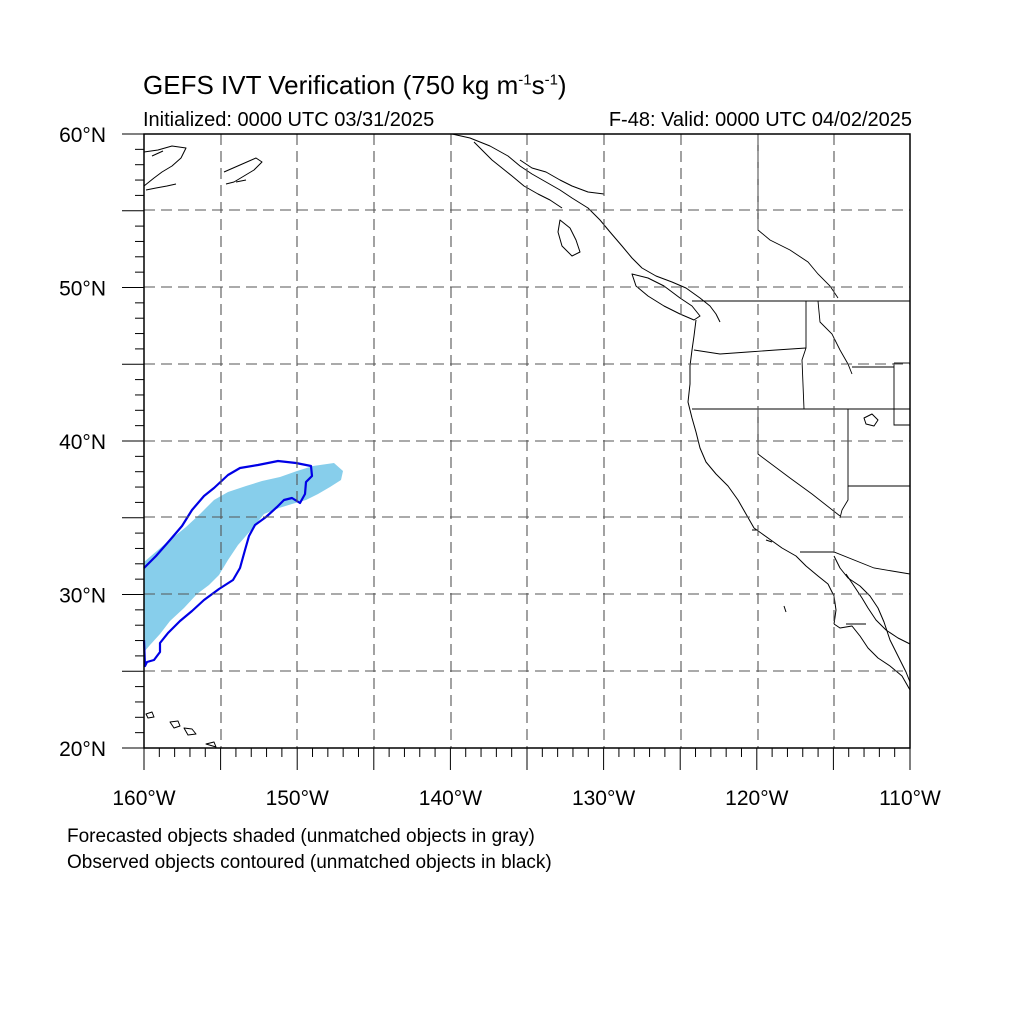 The width and height of the screenshot is (1024, 1024). Describe the element at coordinates (143, 798) in the screenshot. I see `lon-label: 160°W` at that location.